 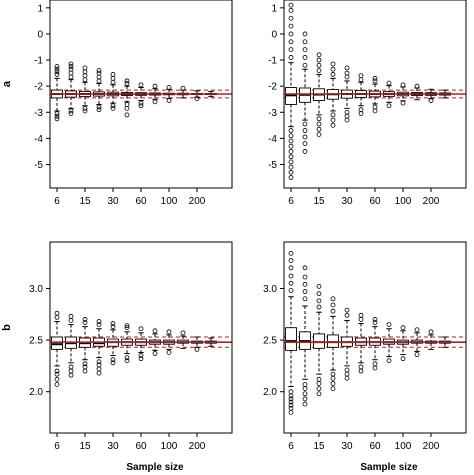 What do you see at coordinates (389, 467) in the screenshot?
I see `x-axis-title: Sample size` at bounding box center [389, 467].